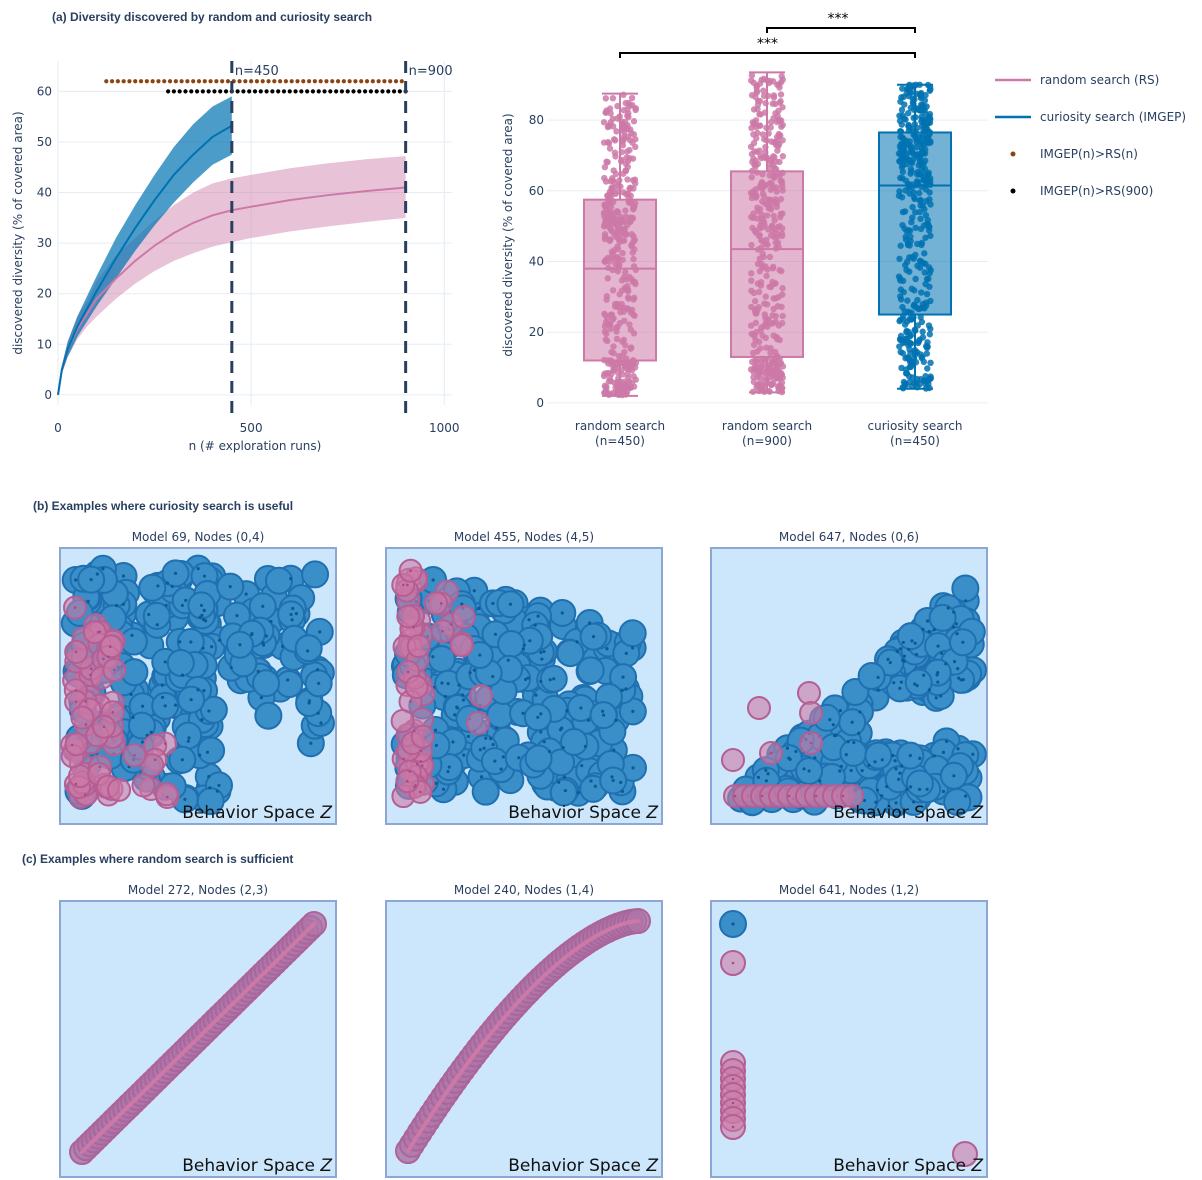  What do you see at coordinates (976, 813) in the screenshot?
I see `panel-label-var: Z` at bounding box center [976, 813].